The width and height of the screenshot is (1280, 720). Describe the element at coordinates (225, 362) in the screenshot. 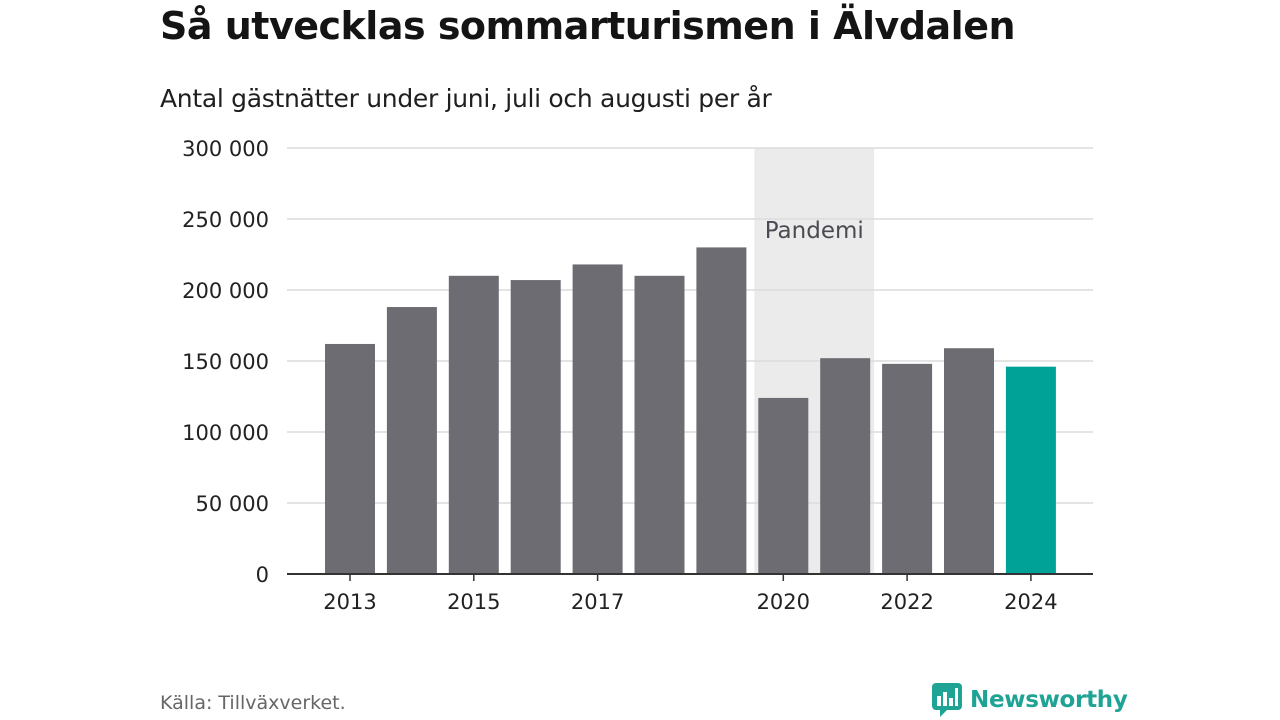

I see `y-tick-label: 150 000` at that location.